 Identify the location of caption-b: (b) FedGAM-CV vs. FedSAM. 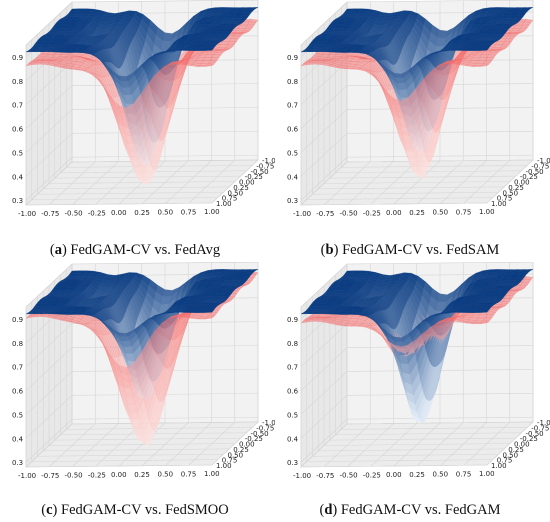
(410, 250).